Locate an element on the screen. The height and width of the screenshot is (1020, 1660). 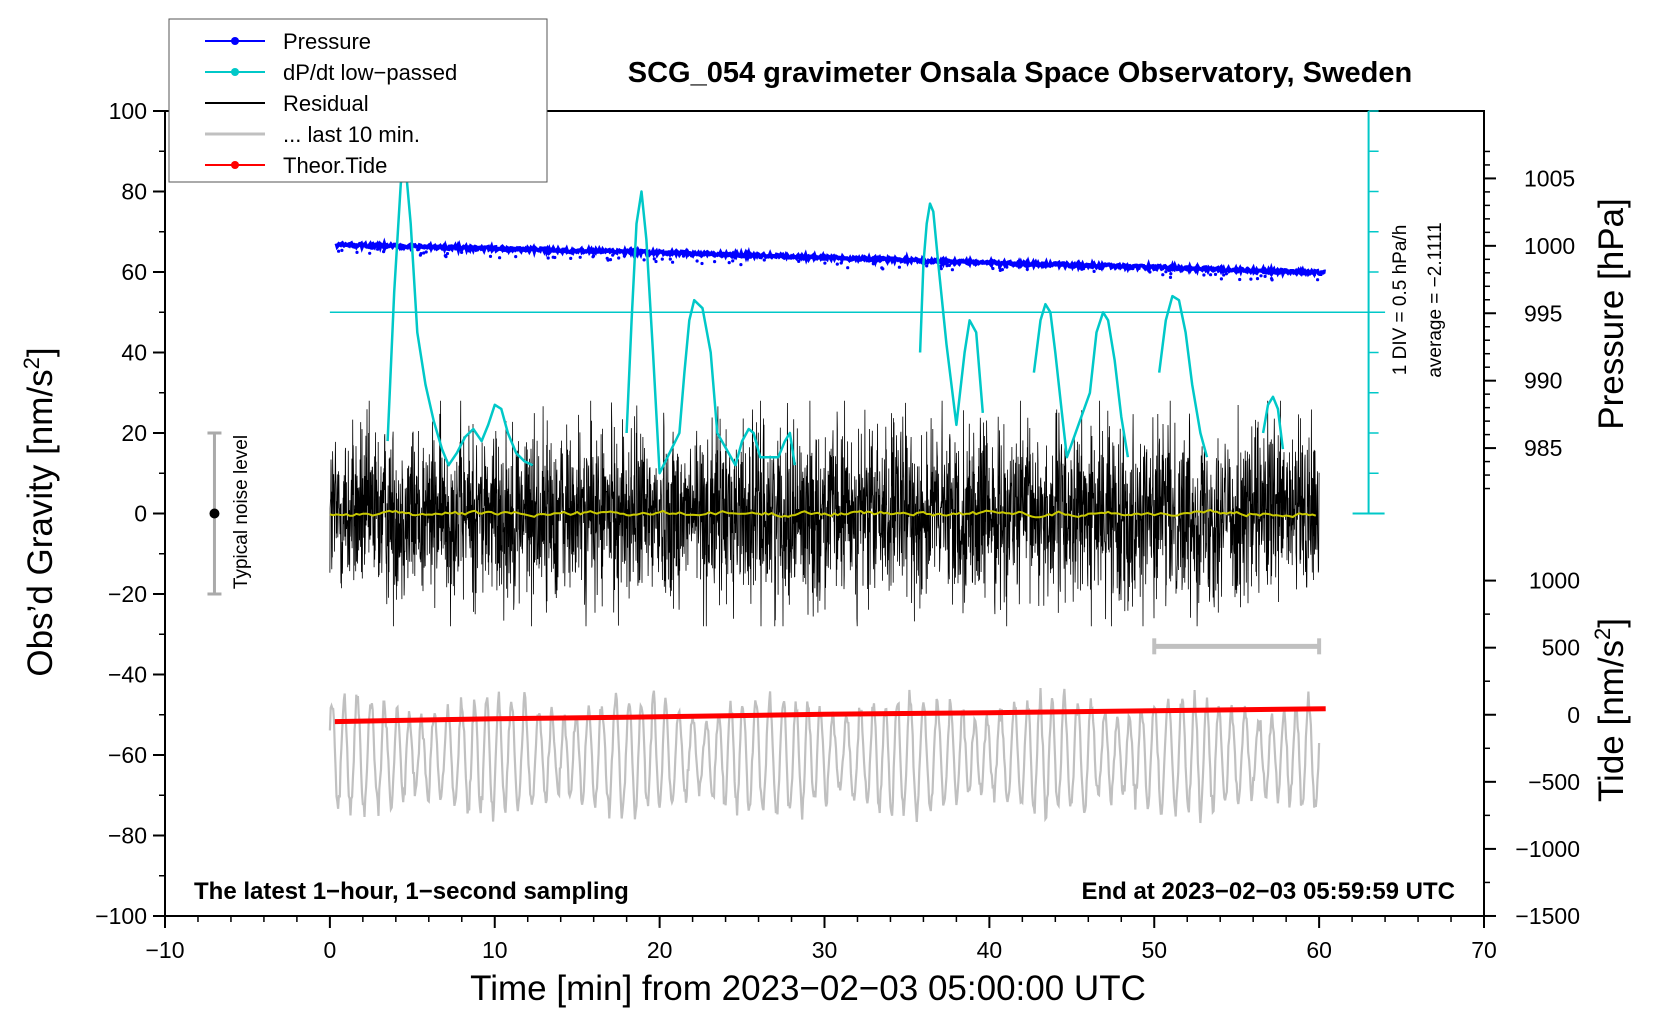
y-tick-label: −80 is located at coordinates (127, 836).